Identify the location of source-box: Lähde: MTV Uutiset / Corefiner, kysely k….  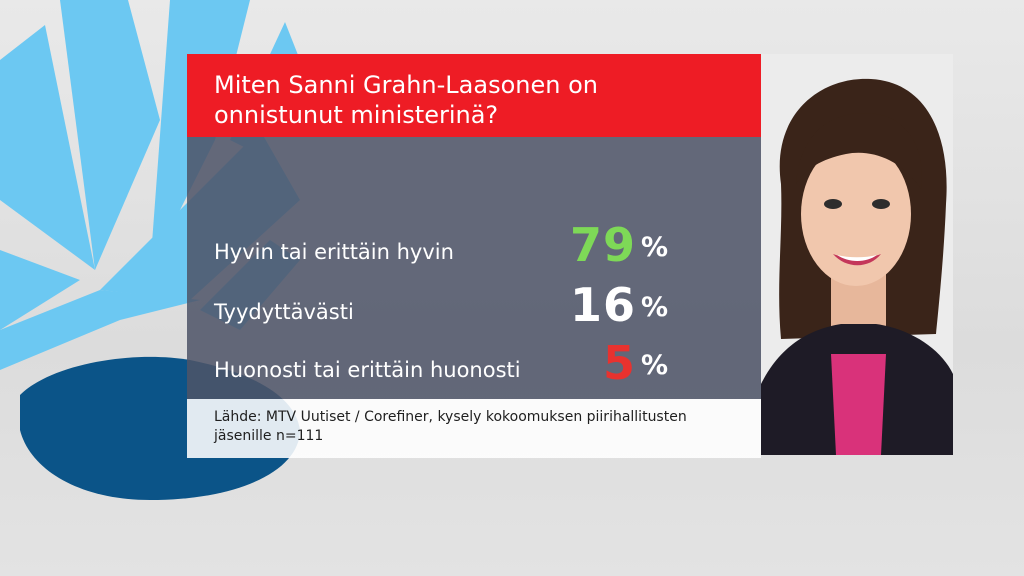
(474, 428).